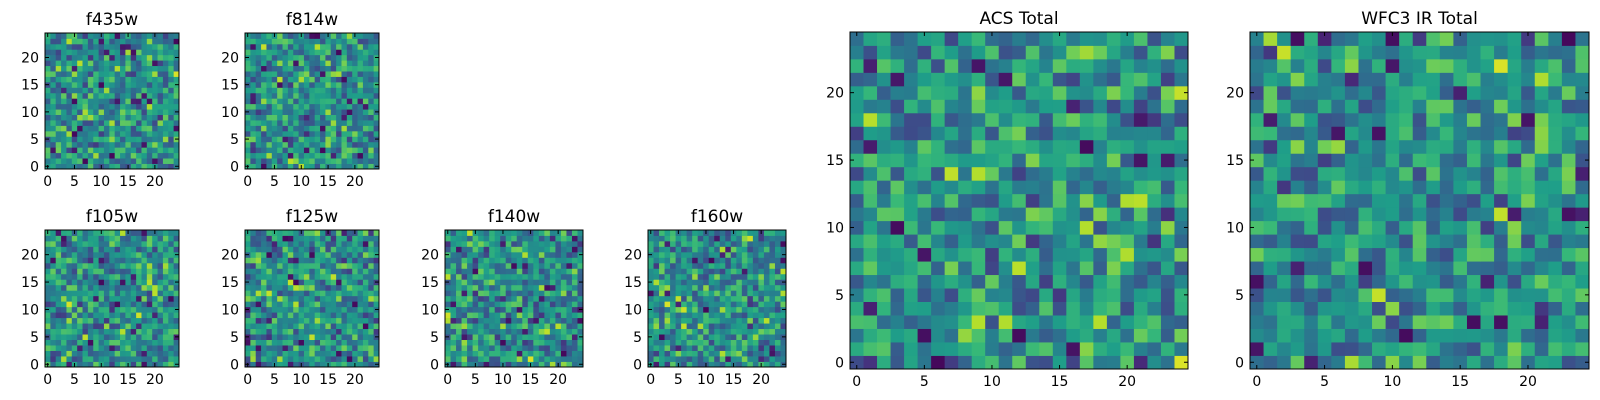 The width and height of the screenshot is (1600, 400). Describe the element at coordinates (717, 299) in the screenshot. I see `heatmap-cells` at that location.